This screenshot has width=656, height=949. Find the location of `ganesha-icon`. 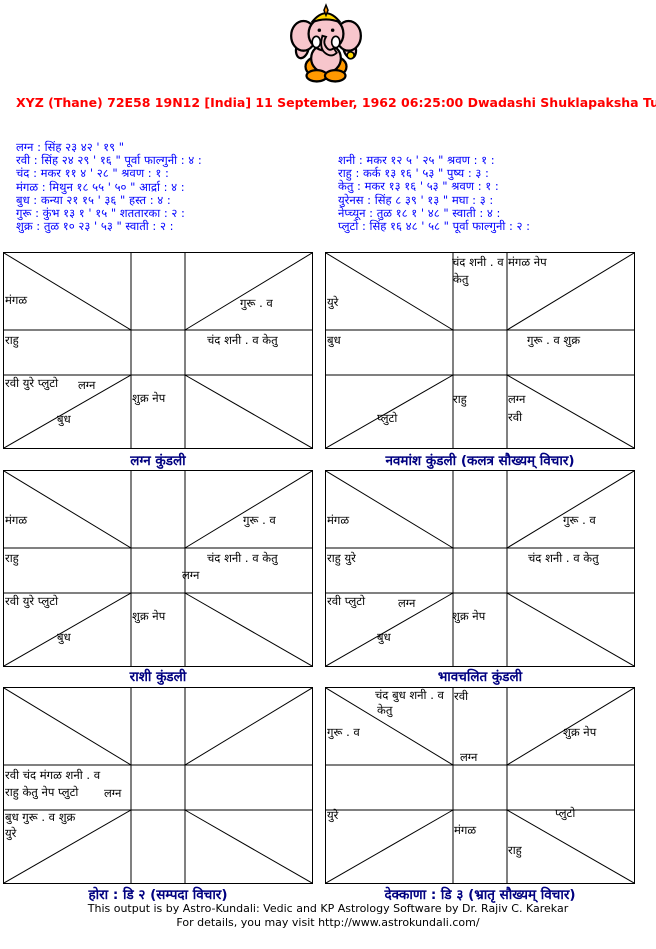

ganesha-icon is located at coordinates (326, 43).